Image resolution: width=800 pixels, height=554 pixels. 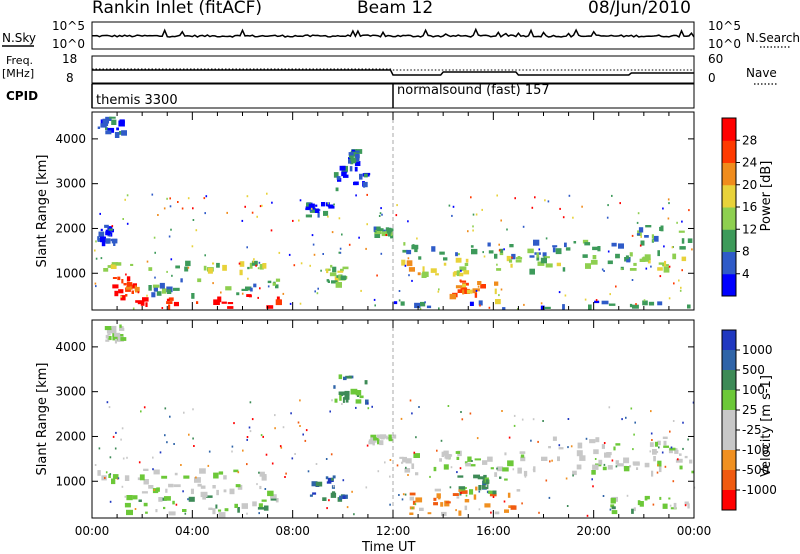 I want to click on colorbar-segment, so click(x=729, y=129).